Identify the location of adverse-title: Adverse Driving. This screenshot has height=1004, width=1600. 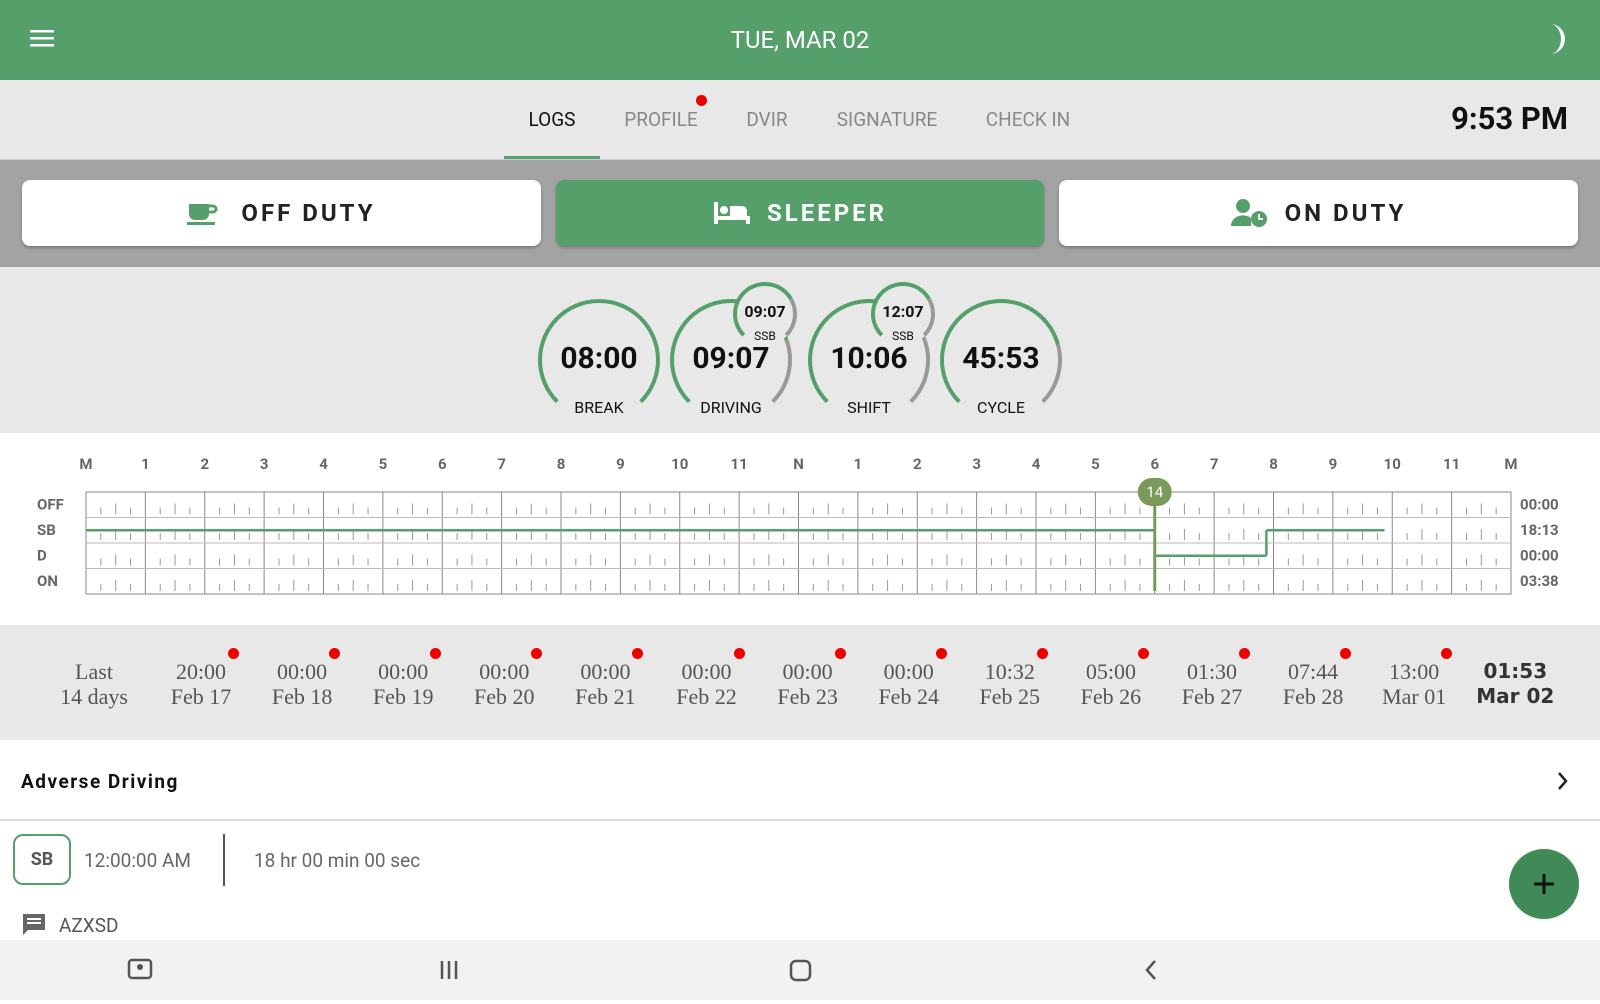
(100, 781).